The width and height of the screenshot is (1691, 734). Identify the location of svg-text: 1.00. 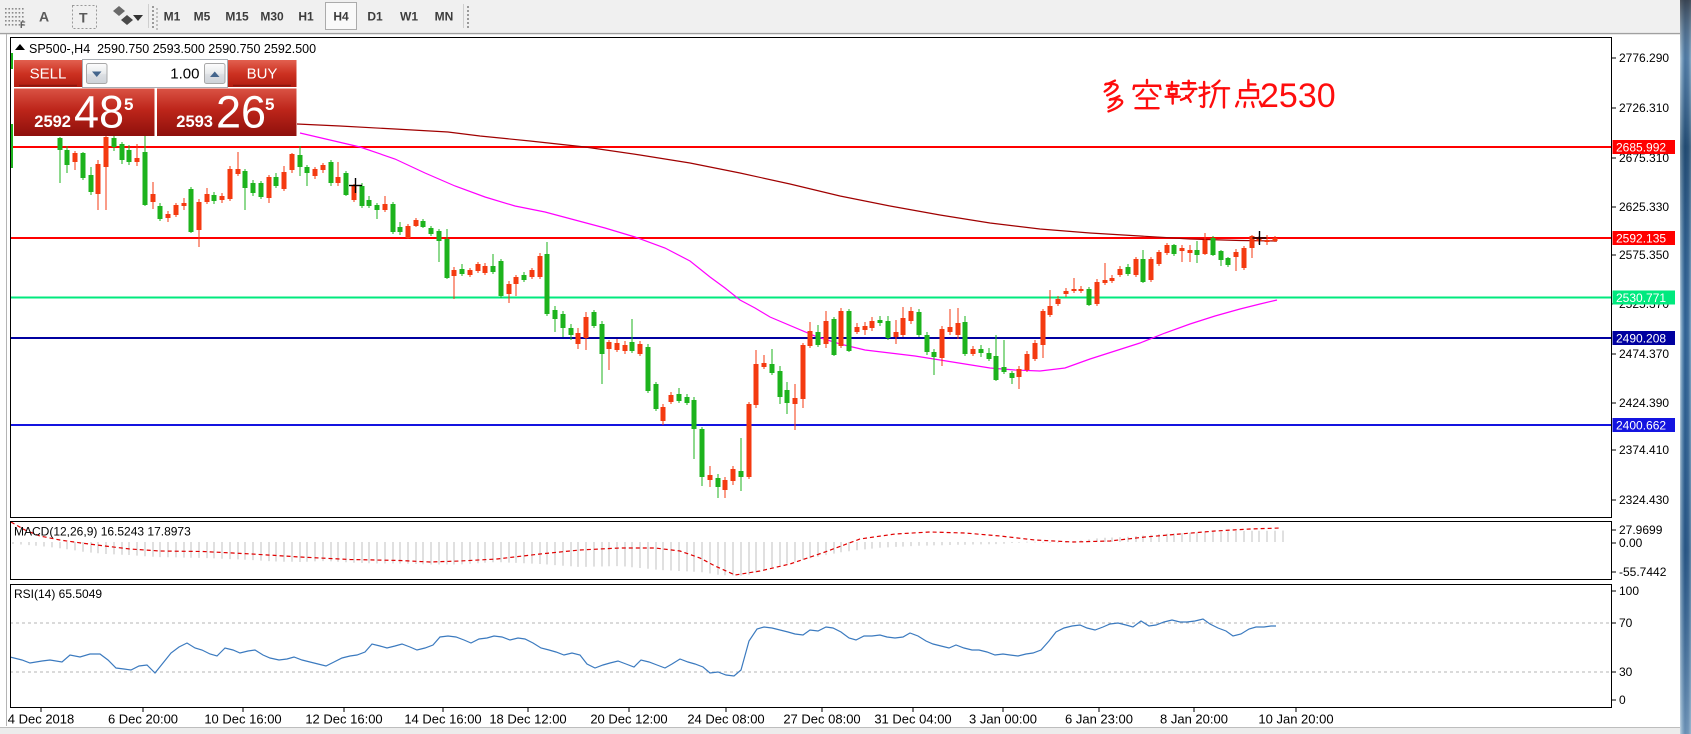
(184, 74).